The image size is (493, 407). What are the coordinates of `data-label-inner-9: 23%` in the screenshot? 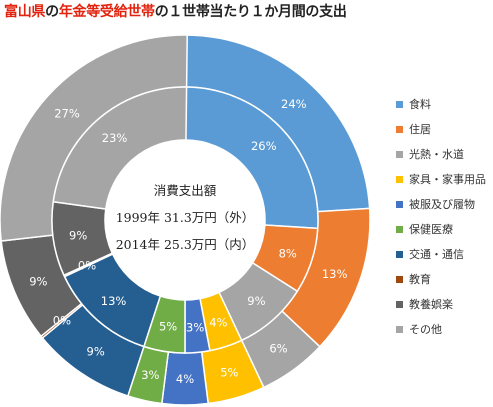 It's located at (115, 138).